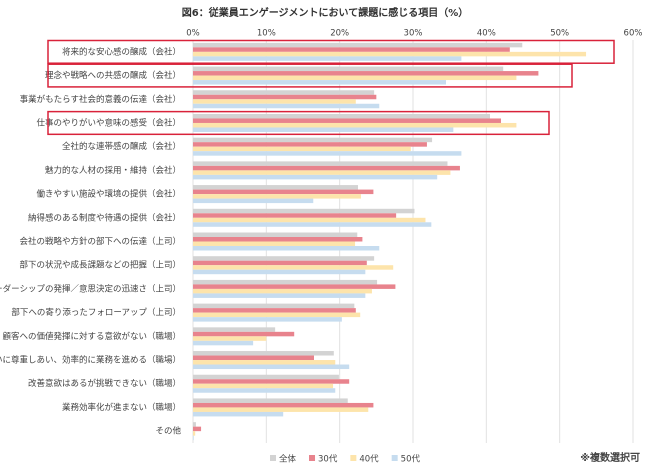 The height and width of the screenshot is (473, 650). Describe the element at coordinates (113, 75) in the screenshot. I see `y-tick-label: 理念や戦略への共感の醸成（会社）` at that location.